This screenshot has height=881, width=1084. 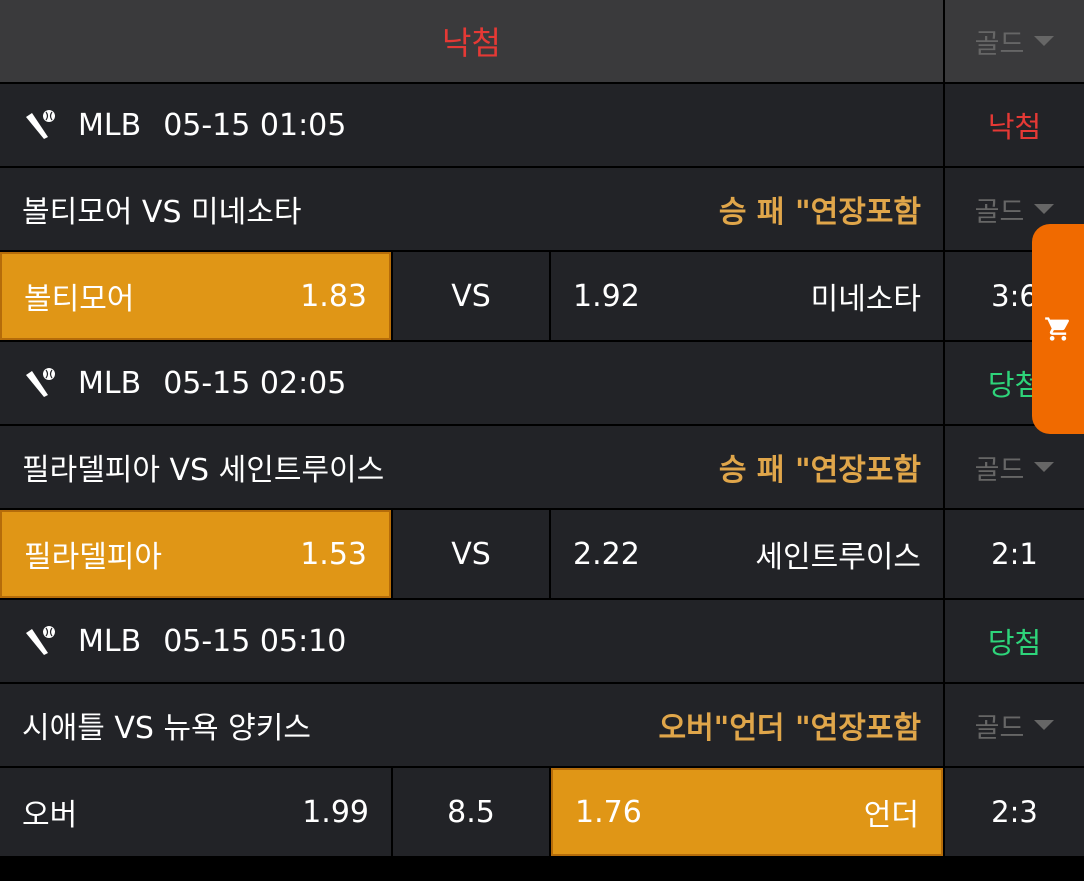 I want to click on away-label: 언더, so click(x=891, y=815).